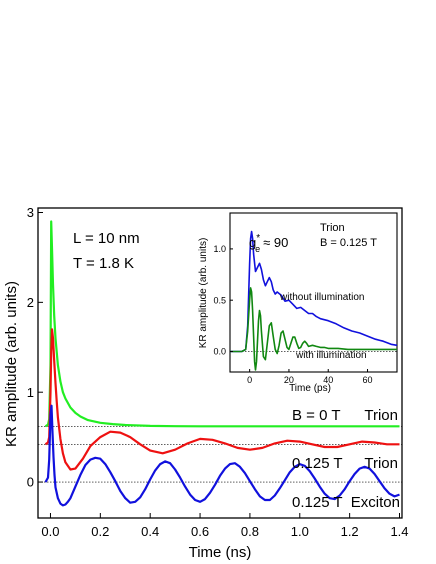 This screenshot has height=564, width=436. What do you see at coordinates (220, 552) in the screenshot?
I see `main-x-axis-label: Time (ns)` at bounding box center [220, 552].